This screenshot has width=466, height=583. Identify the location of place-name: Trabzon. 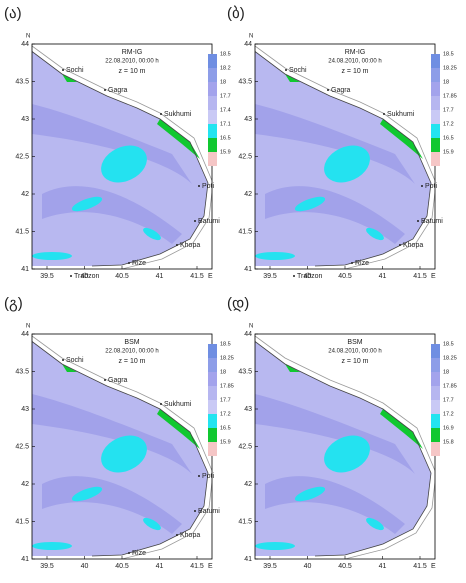
(310, 276).